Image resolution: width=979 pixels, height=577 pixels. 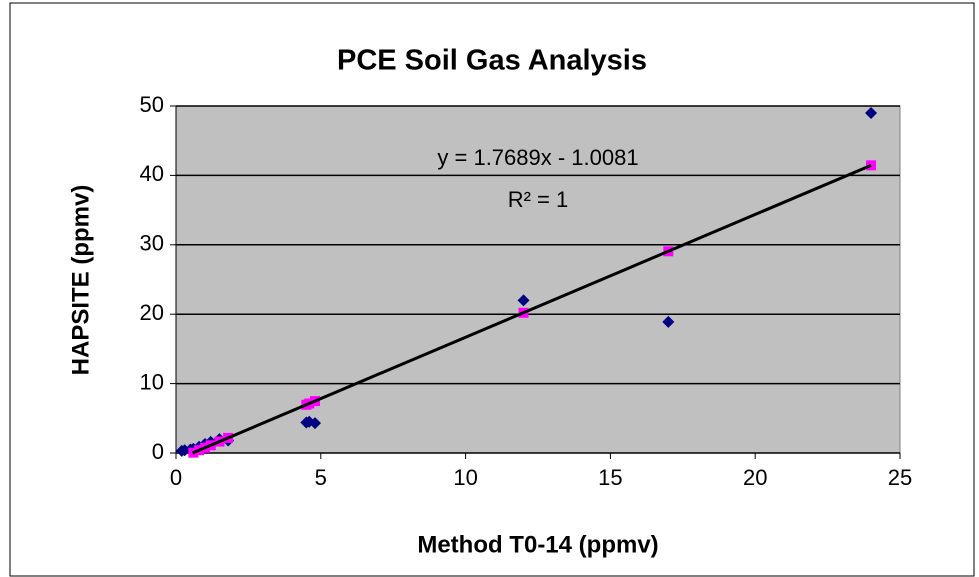 I want to click on x-tick-label: 20, so click(x=755, y=477).